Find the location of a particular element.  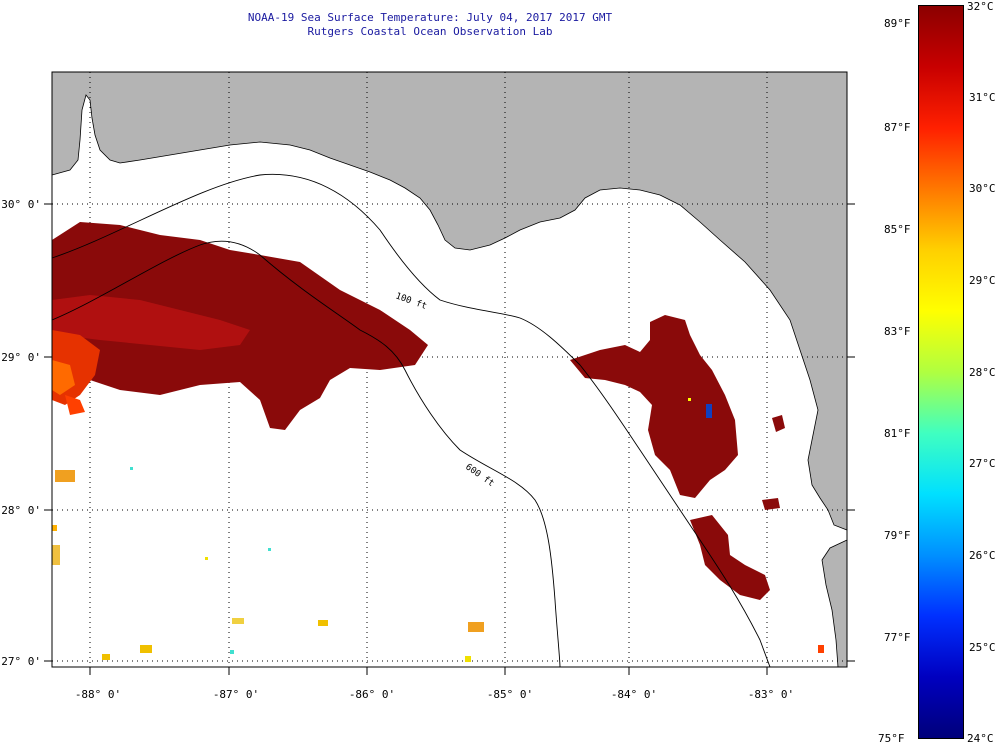

fahrenheit-label: 79°F is located at coordinates (897, 535).